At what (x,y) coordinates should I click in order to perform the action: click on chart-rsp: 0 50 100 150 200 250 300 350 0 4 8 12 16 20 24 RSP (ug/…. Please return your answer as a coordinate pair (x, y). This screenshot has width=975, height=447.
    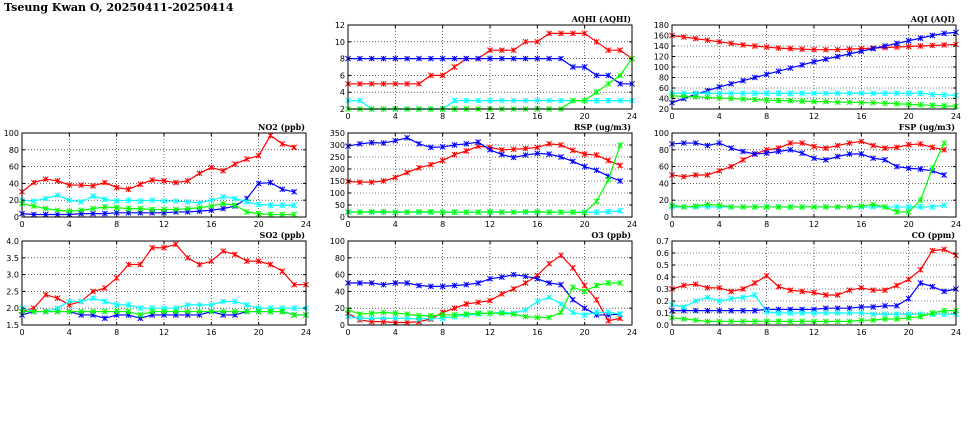
    Looking at the image, I should click on (483, 175).